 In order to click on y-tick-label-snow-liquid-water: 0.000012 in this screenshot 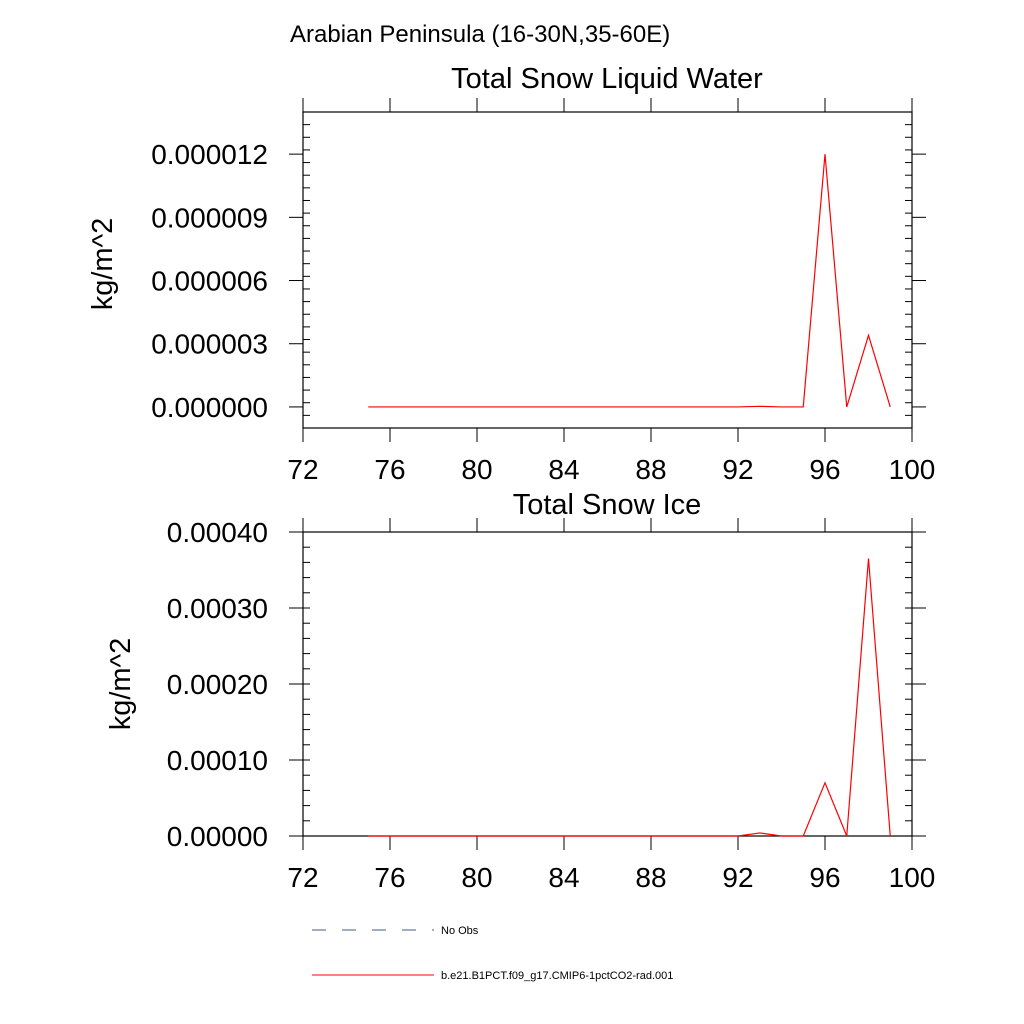, I will do `click(209, 154)`.